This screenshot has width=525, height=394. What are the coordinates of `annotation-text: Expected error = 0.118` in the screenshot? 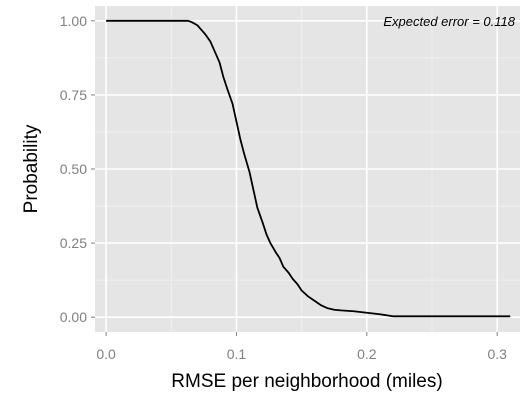 It's located at (449, 21).